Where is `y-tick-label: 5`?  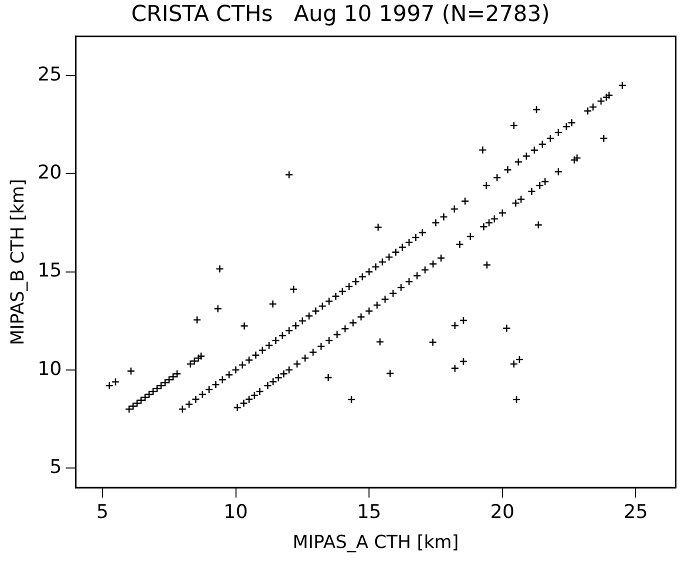 y-tick-label: 5 is located at coordinates (56, 467).